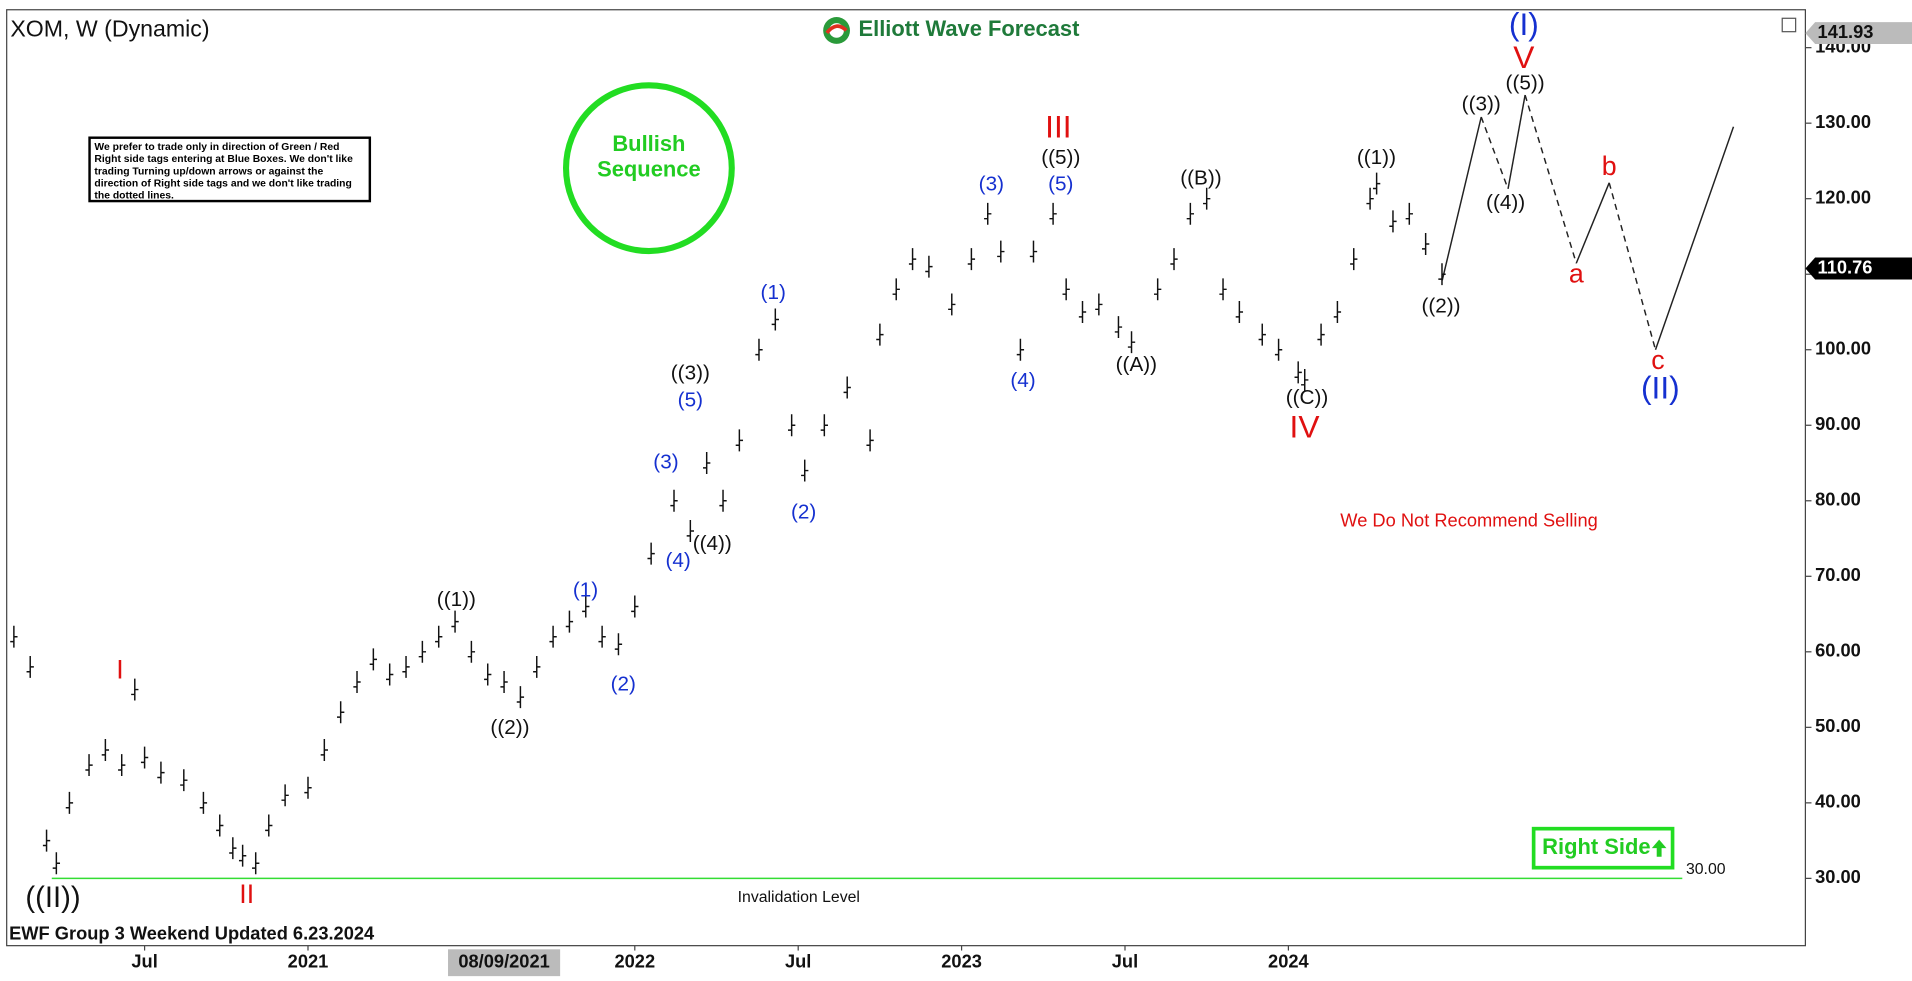  Describe the element at coordinates (585, 590) in the screenshot. I see `wave-label: (1)` at that location.